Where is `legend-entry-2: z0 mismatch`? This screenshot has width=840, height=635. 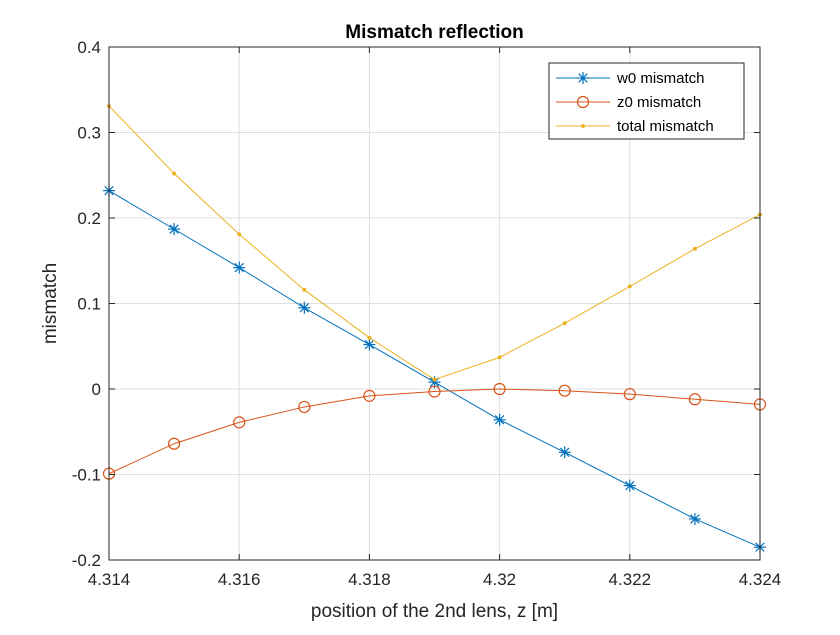 legend-entry-2: z0 mismatch is located at coordinates (628, 102).